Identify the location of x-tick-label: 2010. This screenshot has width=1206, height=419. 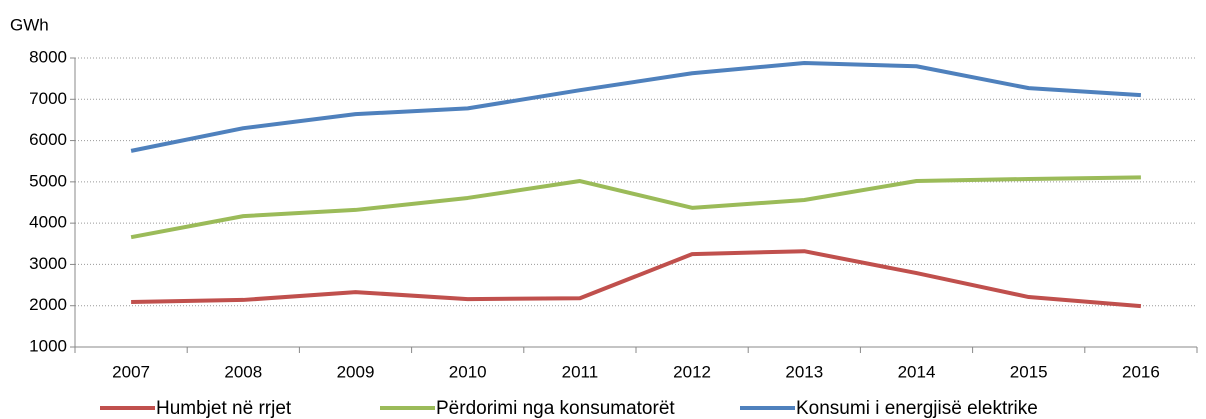
(468, 371).